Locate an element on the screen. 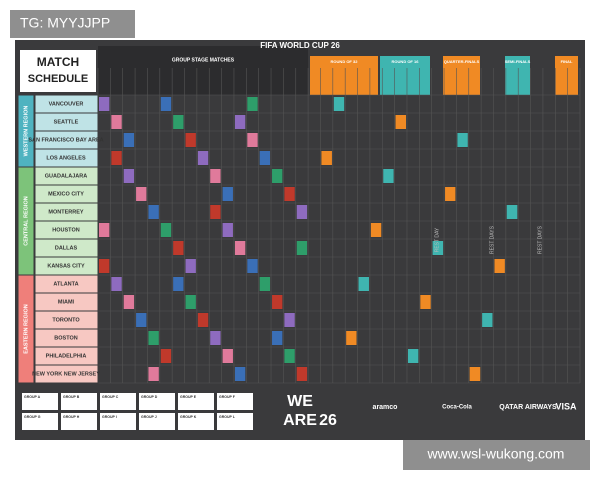 The image size is (600, 480). group-label: GROUP C is located at coordinates (110, 397).